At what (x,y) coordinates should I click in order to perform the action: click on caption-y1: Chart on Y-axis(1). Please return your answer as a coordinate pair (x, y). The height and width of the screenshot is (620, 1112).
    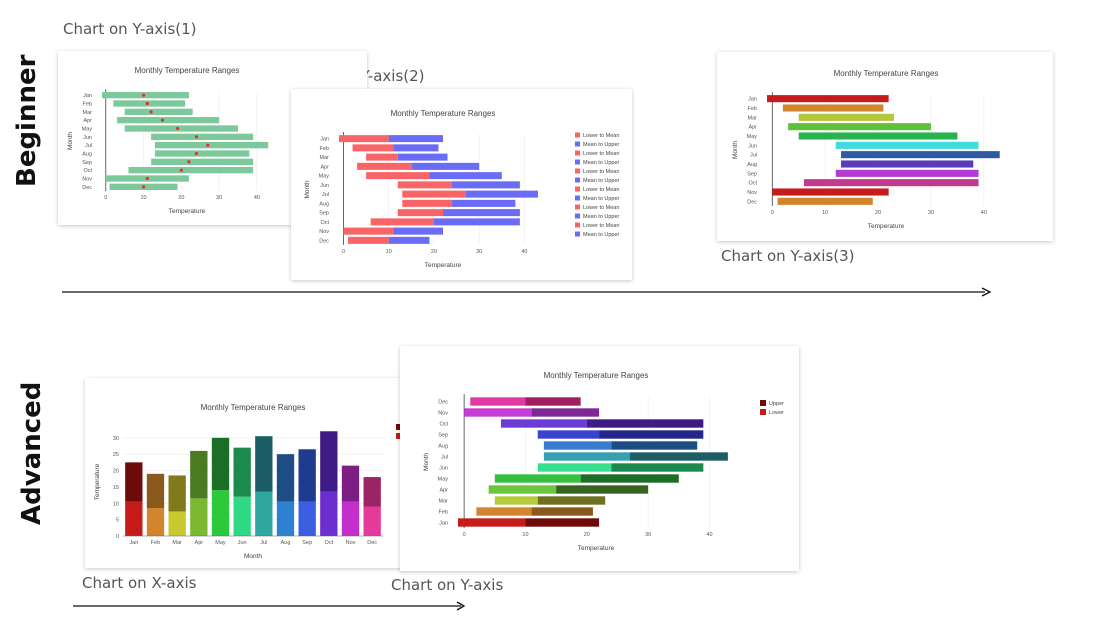
    Looking at the image, I should click on (130, 29).